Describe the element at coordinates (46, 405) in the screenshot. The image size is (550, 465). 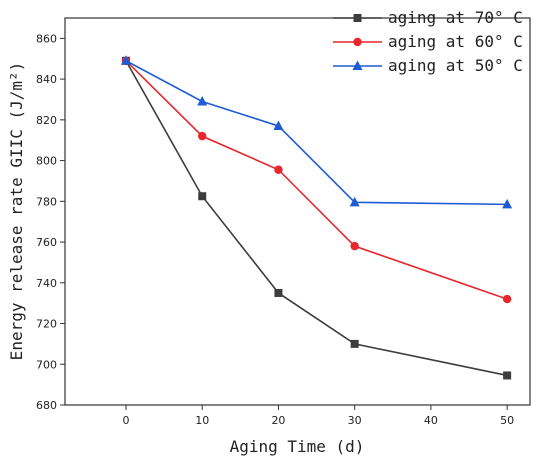
I see `y-tick-label: 680` at that location.